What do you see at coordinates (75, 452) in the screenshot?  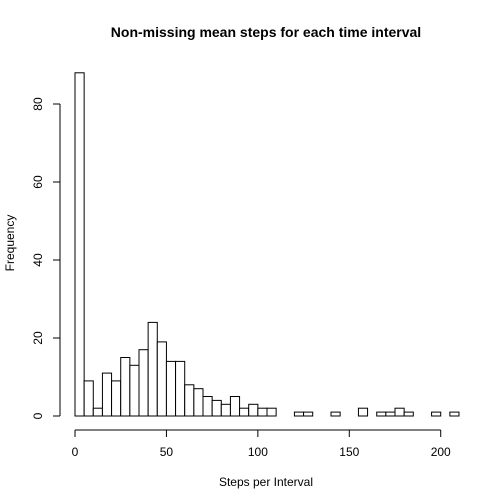 I see `x-tick-label-0: 0` at bounding box center [75, 452].